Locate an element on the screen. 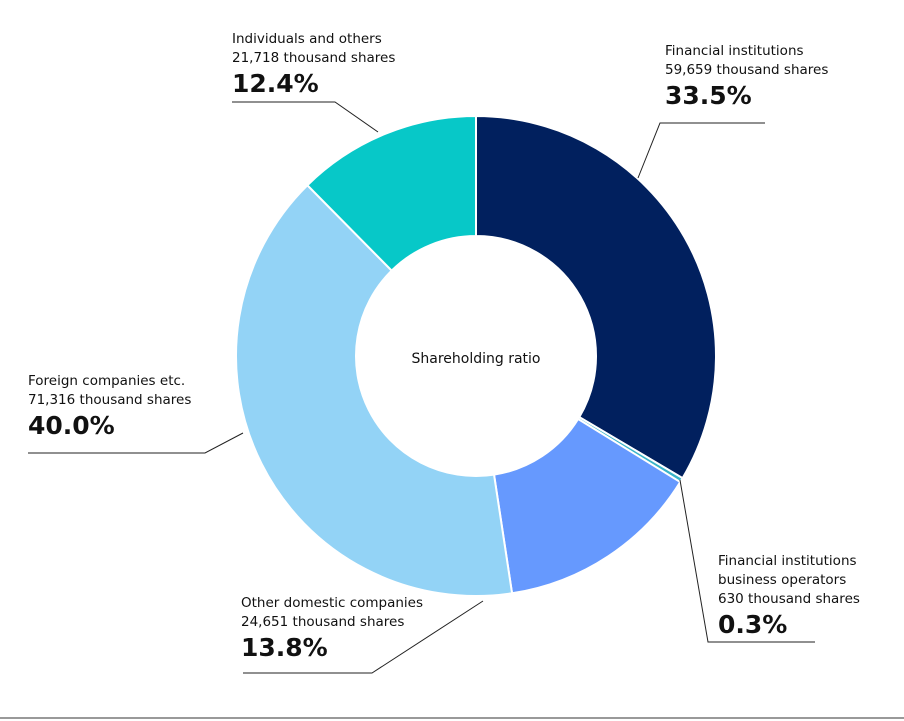 This screenshot has width=904, height=721. slice-shares: 71,316 thousand shares is located at coordinates (110, 400).